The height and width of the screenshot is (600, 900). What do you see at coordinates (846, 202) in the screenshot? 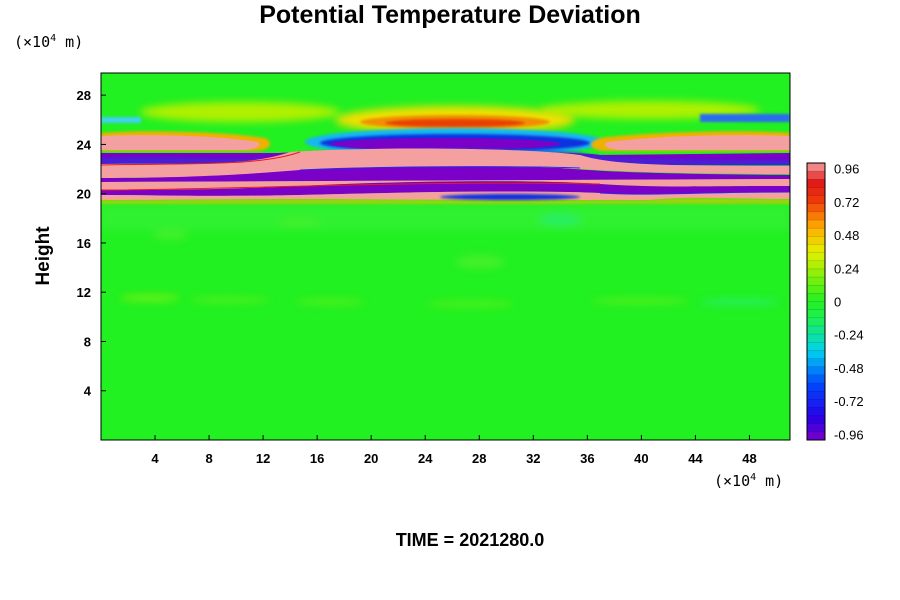
I see `colorbar-label: 0.72` at bounding box center [846, 202].